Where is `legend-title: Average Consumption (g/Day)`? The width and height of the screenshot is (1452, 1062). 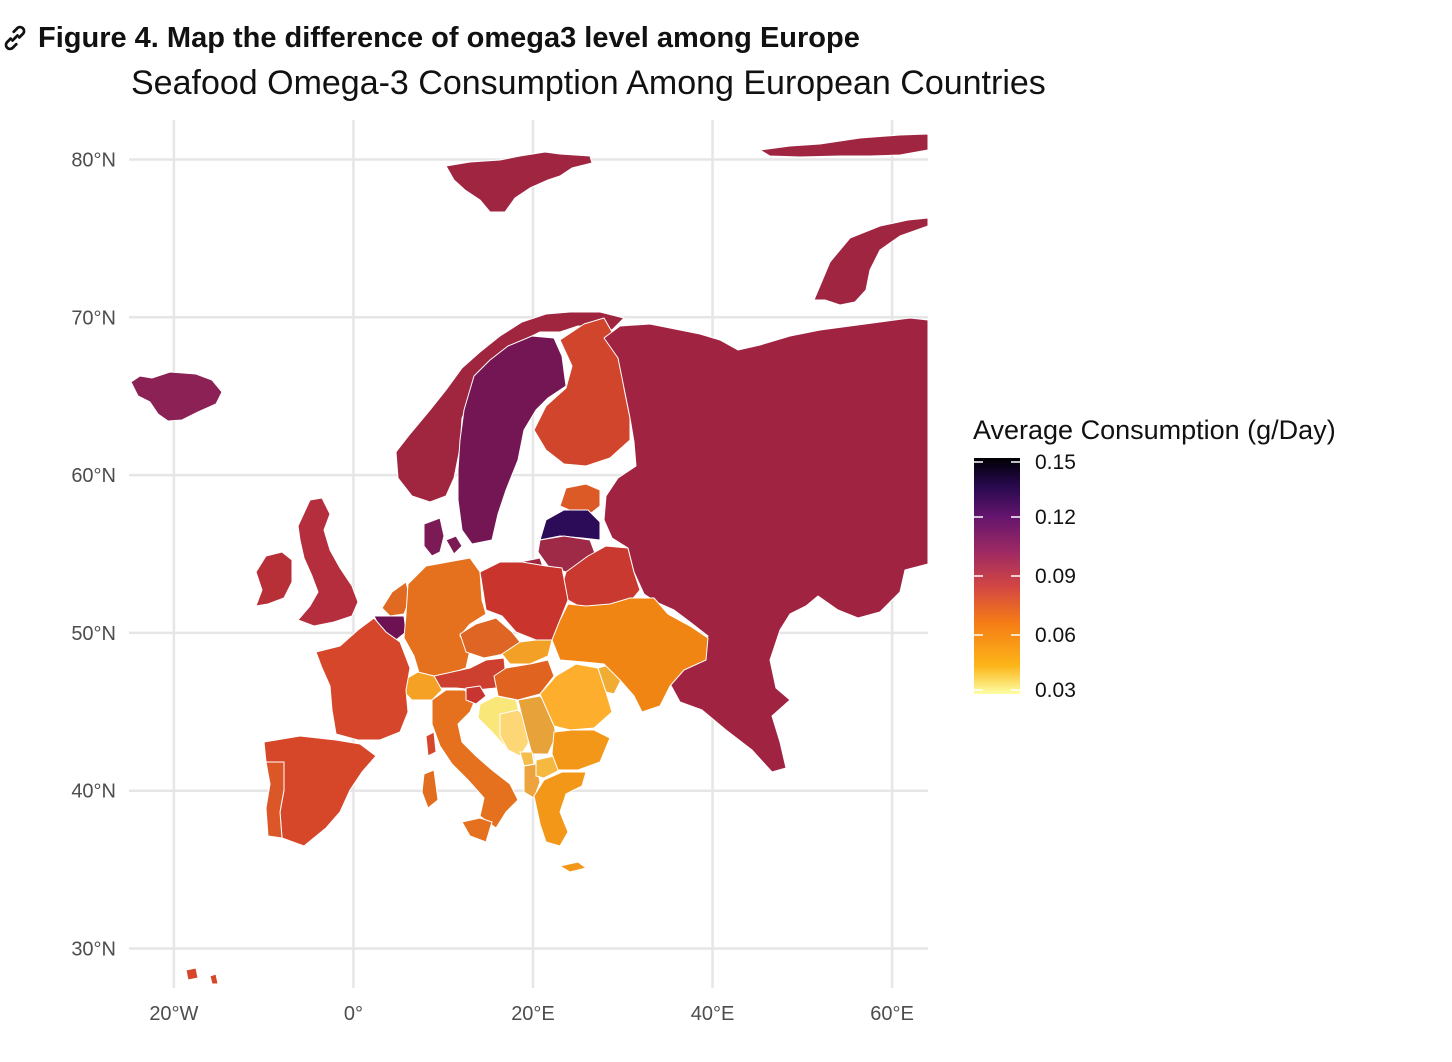
legend-title: Average Consumption (g/Day) is located at coordinates (1154, 430).